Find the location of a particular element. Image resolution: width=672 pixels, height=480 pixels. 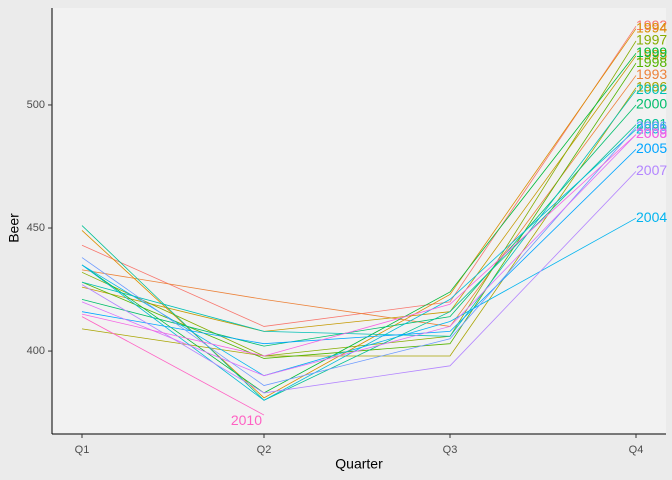

series-label: 2002 is located at coordinates (651, 89).